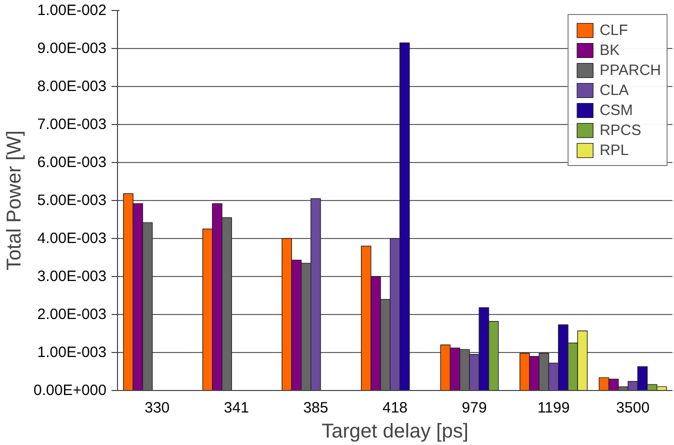 The width and height of the screenshot is (674, 445). What do you see at coordinates (72, 10) in the screenshot?
I see `y-tick-label: 1.00E-002` at bounding box center [72, 10].